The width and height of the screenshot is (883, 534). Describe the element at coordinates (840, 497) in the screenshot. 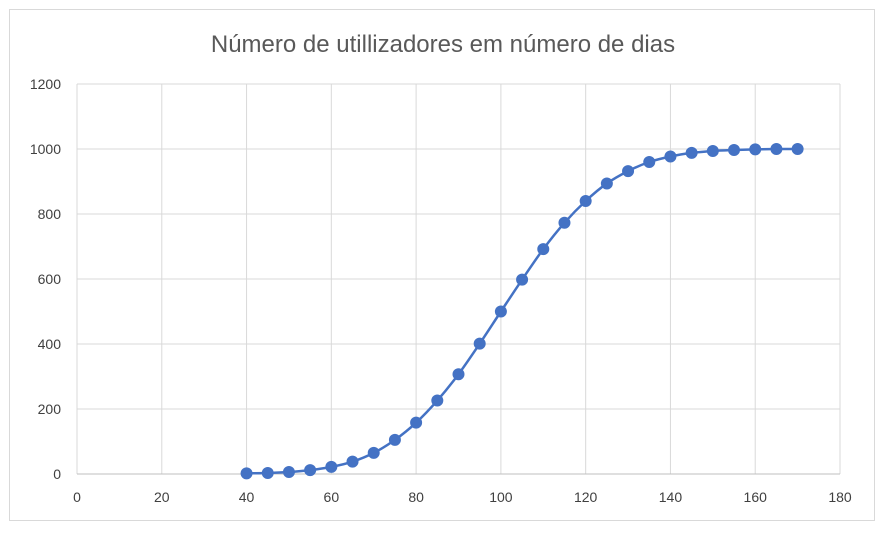

I see `x-tick-label: 180` at that location.